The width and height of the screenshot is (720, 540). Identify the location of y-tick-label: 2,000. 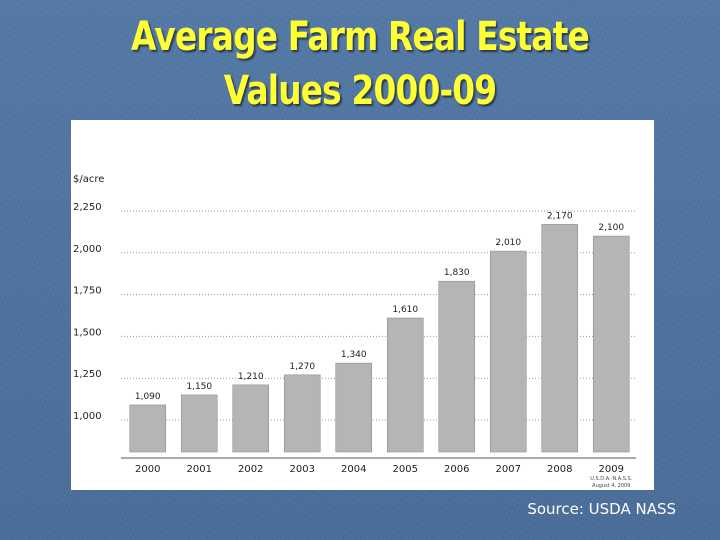
(87, 249).